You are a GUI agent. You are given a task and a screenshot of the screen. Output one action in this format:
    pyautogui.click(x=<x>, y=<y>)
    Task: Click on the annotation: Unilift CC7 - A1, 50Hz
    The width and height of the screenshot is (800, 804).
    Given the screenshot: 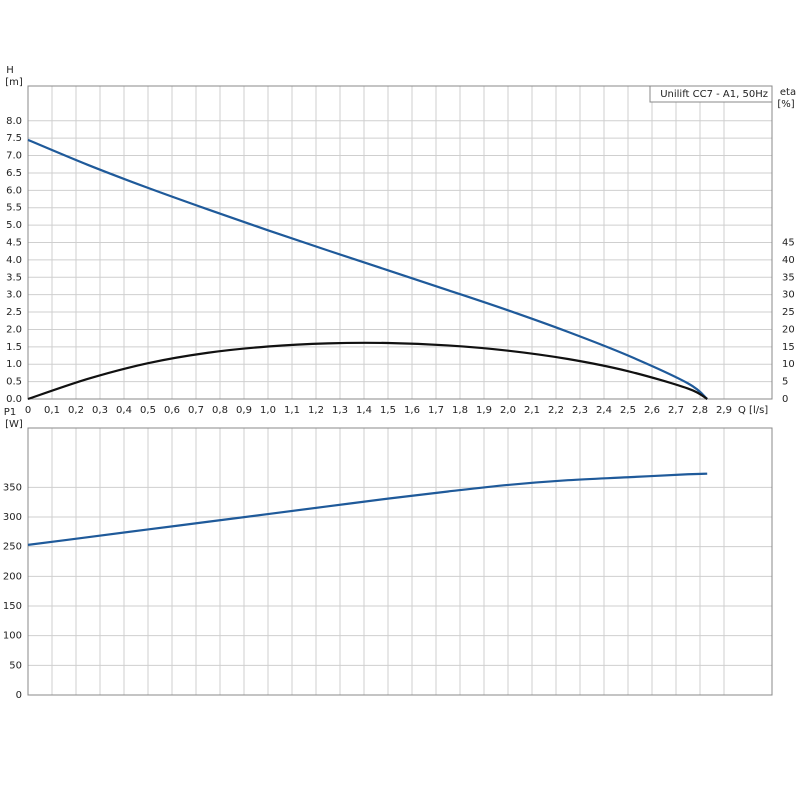 What is the action you would take?
    pyautogui.click(x=714, y=94)
    